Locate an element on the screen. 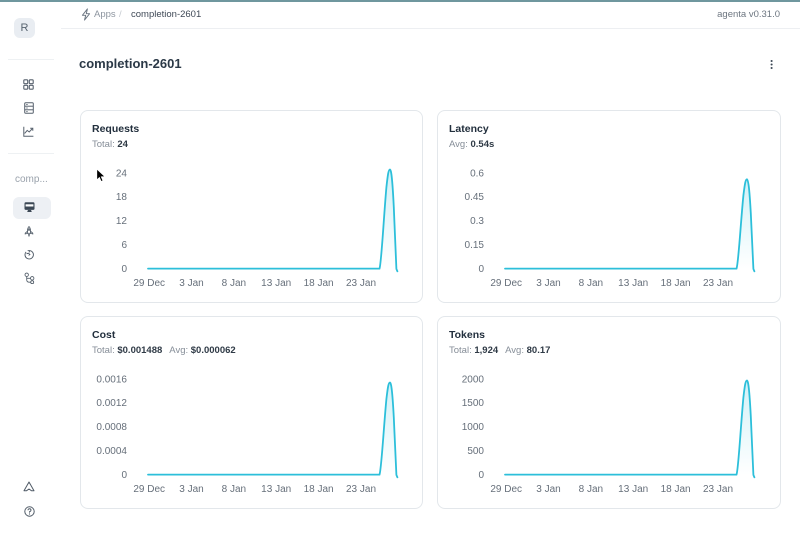 The width and height of the screenshot is (800, 534). svg-text: 2000 is located at coordinates (473, 379).